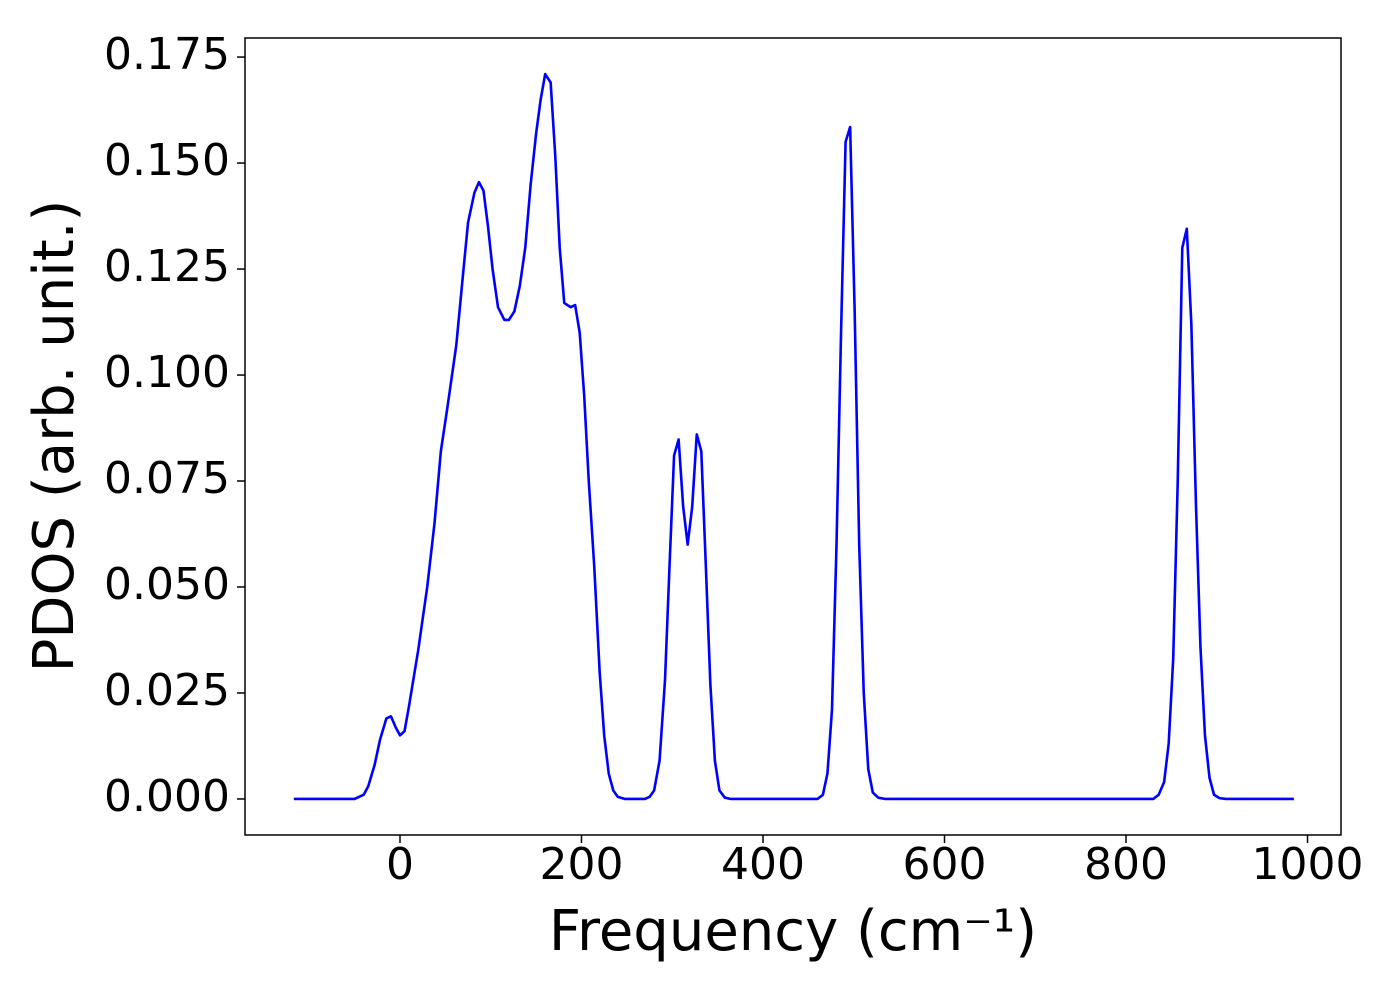  What do you see at coordinates (167, 796) in the screenshot?
I see `y-tick-label: 0.000` at bounding box center [167, 796].